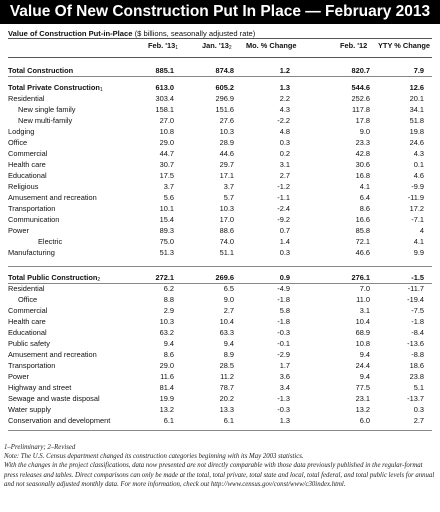  I want to click on cell-jan13: 28.5, so click(226, 365).